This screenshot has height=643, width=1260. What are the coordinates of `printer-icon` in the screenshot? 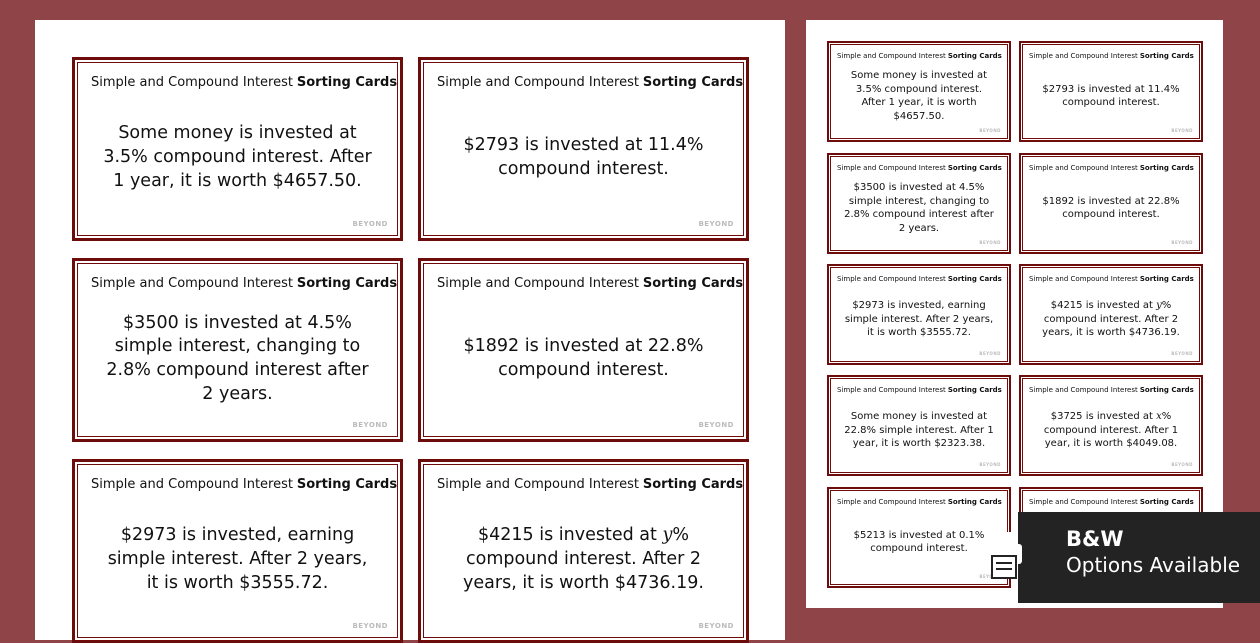 It's located at (1004, 555).